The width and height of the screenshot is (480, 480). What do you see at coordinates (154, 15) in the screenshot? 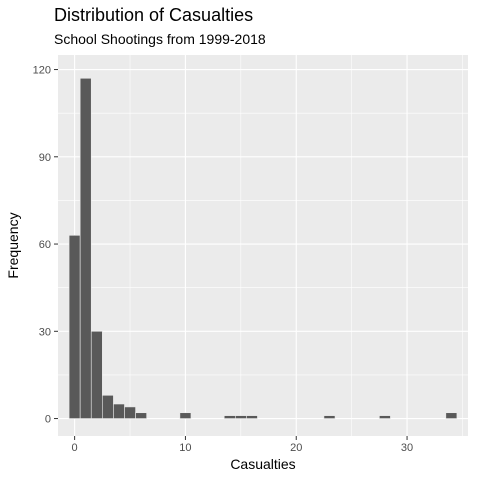
I see `chart-title: Distribution of Casualties` at bounding box center [154, 15].